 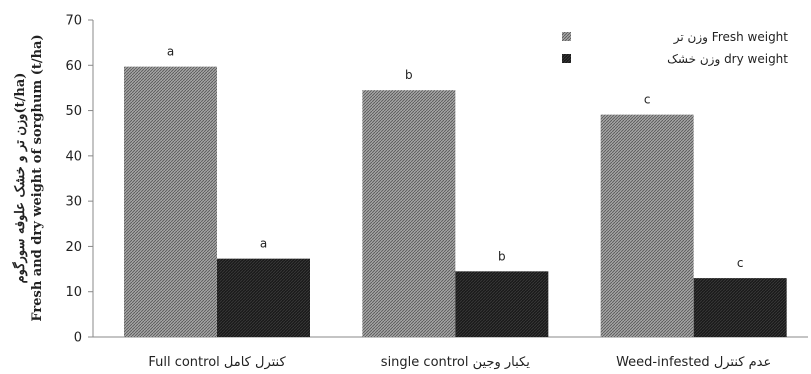 What do you see at coordinates (73, 111) in the screenshot?
I see `y-tick-label: 50` at bounding box center [73, 111].